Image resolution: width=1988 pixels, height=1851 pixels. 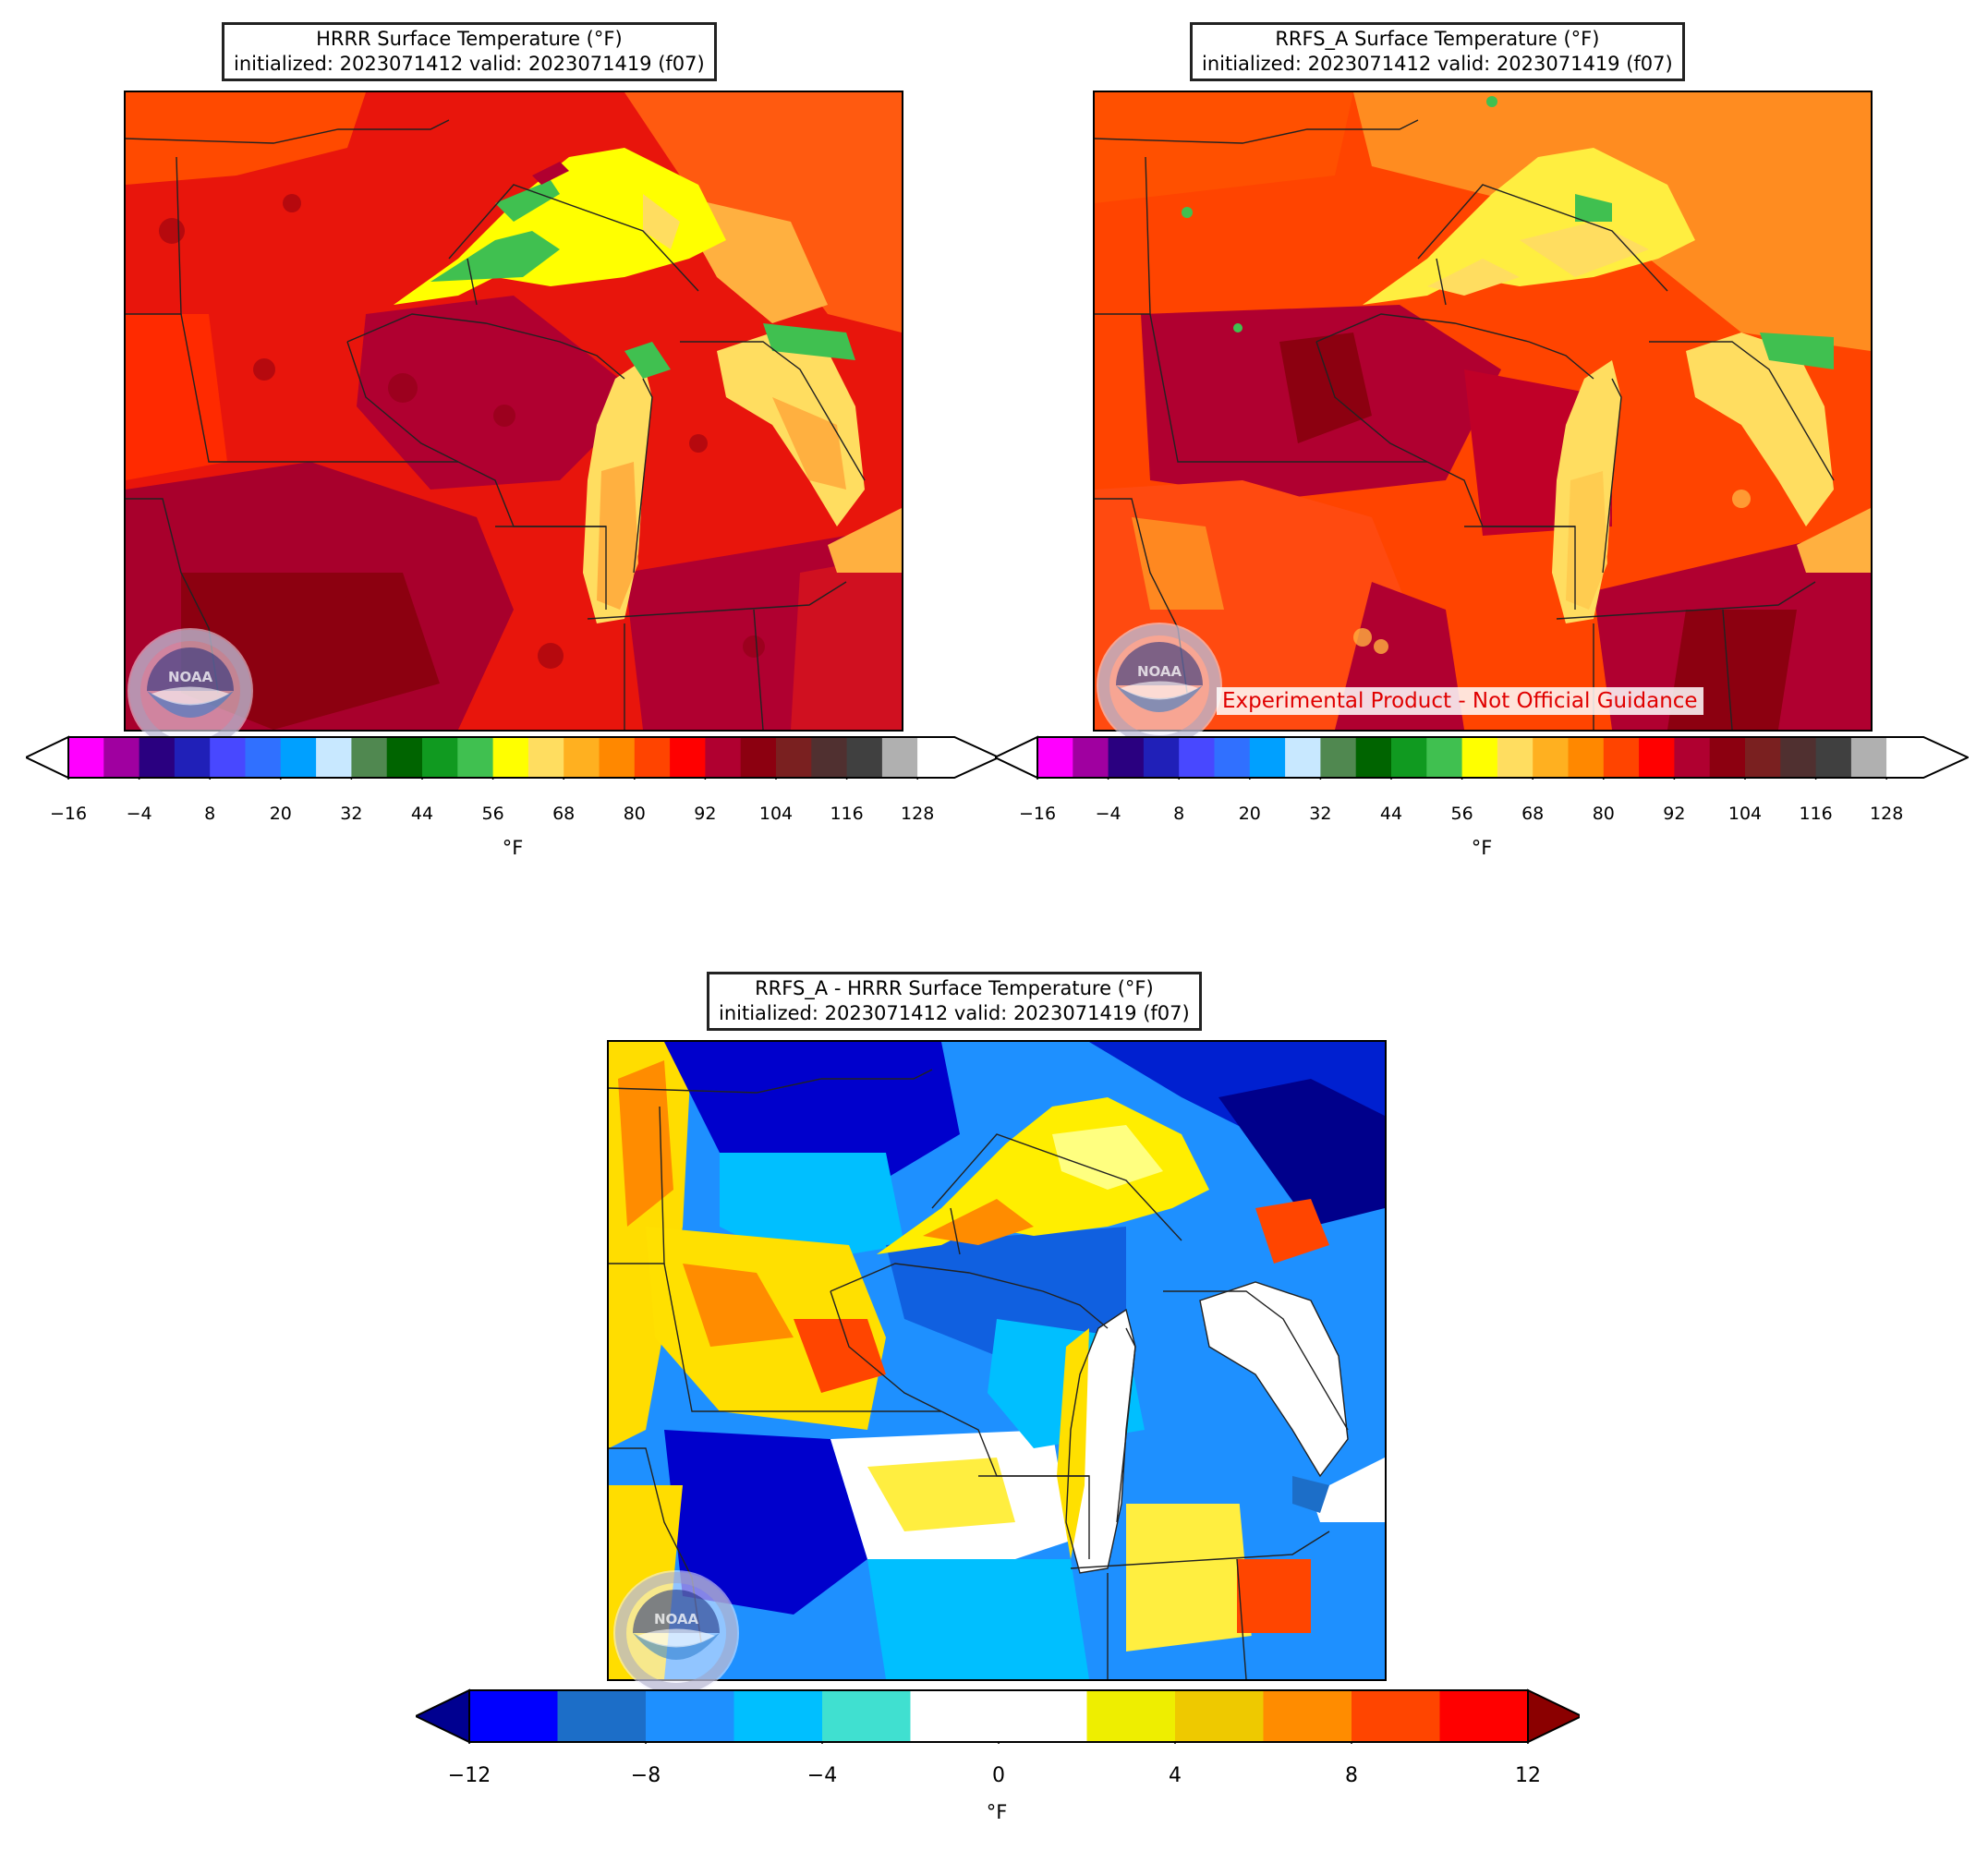 I want to click on diff-title-line1: RRFS_A - HRRR Surface Temperature (°F), so click(x=955, y=988).